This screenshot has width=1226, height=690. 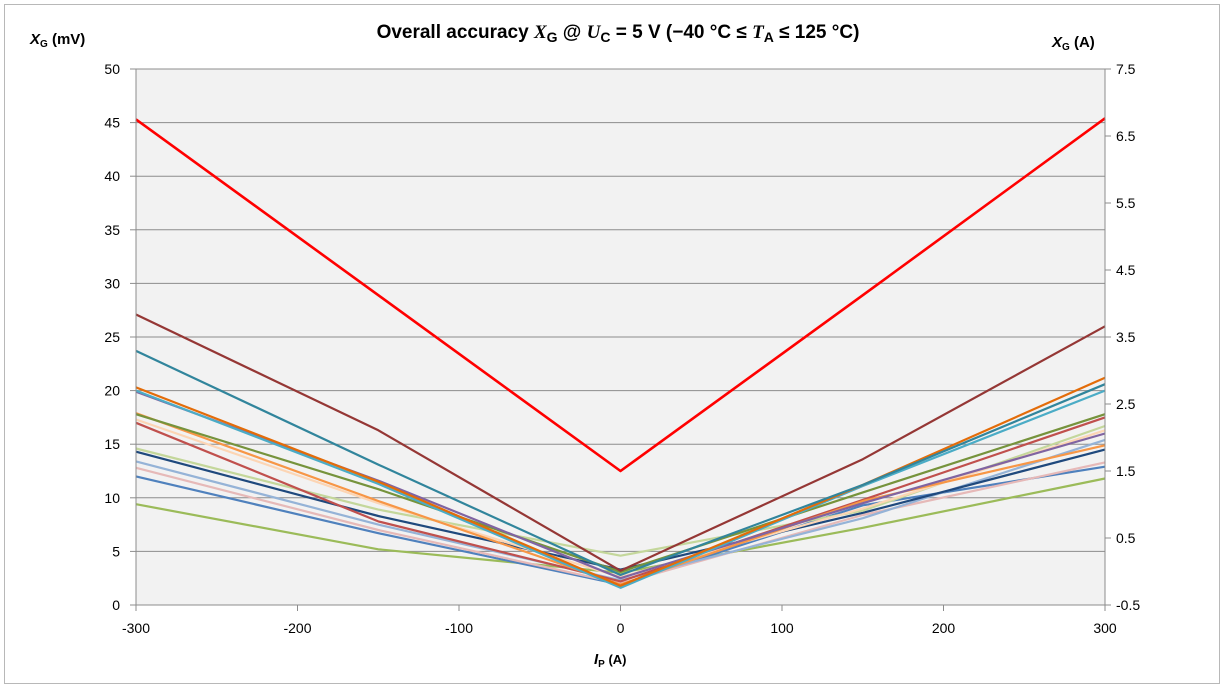 I want to click on y2-tick-label: 7.5, so click(x=1126, y=69).